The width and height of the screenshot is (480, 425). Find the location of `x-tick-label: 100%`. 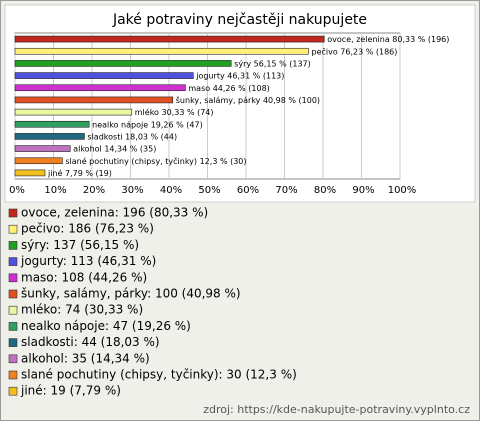

x-tick-label: 100% is located at coordinates (402, 190).